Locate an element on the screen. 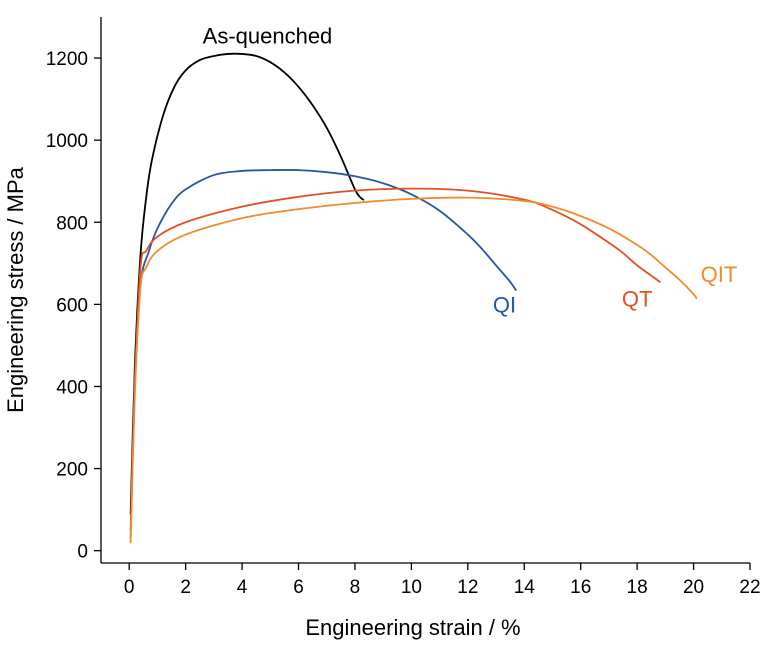  x-tick-label: 22 is located at coordinates (749, 587).